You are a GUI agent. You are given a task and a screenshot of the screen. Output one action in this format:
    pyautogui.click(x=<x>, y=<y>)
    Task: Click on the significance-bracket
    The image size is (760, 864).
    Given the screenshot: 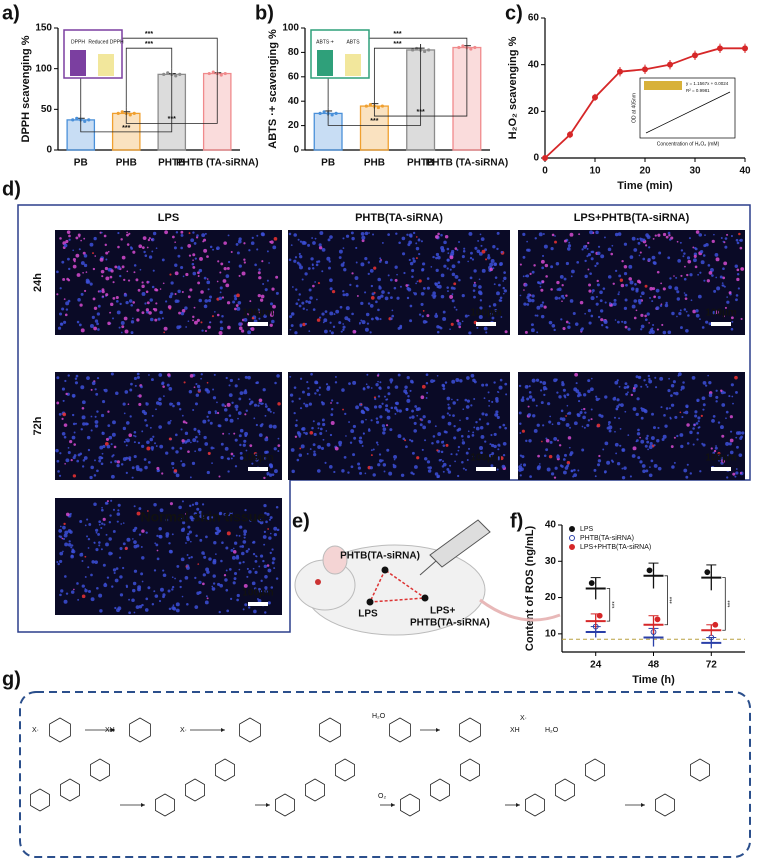 What is the action you would take?
    pyautogui.click(x=608, y=605)
    